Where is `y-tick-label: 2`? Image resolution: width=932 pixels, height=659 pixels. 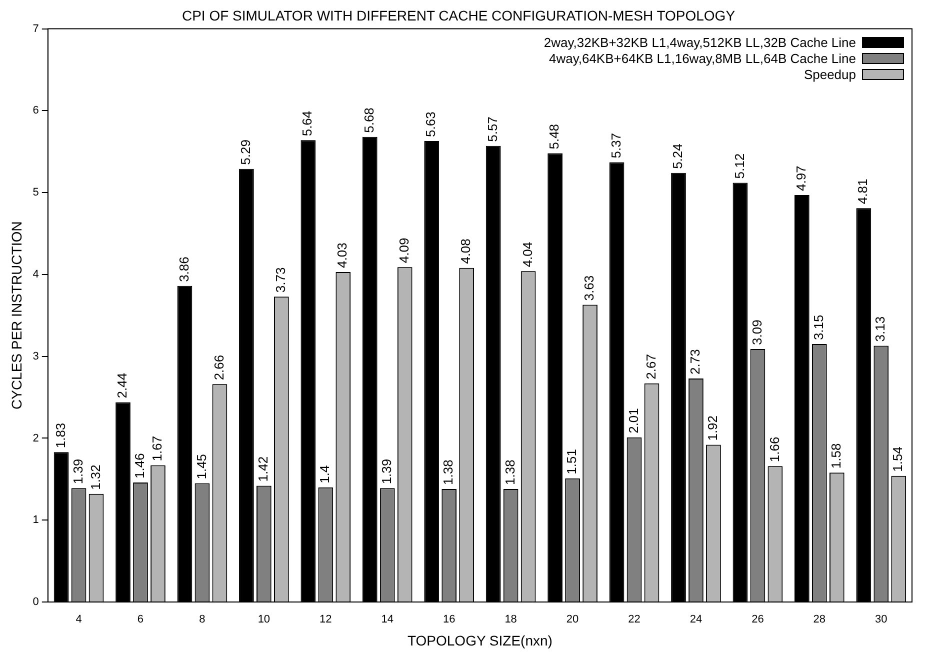 y-tick-label: 2 is located at coordinates (35, 438).